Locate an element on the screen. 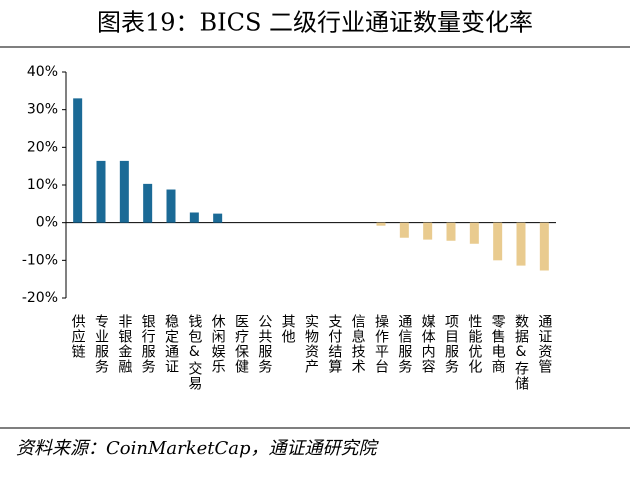  x-tick-label: 医疗保健 is located at coordinates (241, 344).